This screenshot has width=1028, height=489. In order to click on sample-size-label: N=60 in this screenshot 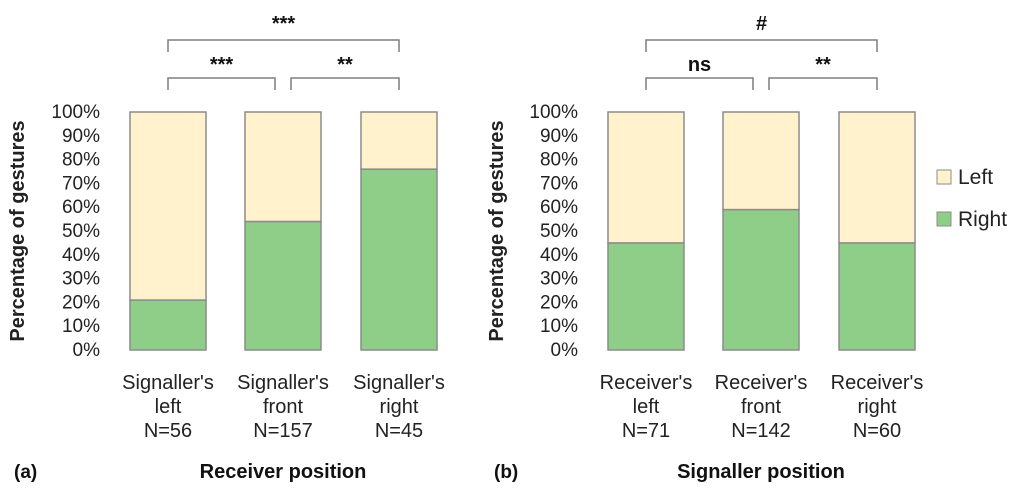, I will do `click(877, 431)`.